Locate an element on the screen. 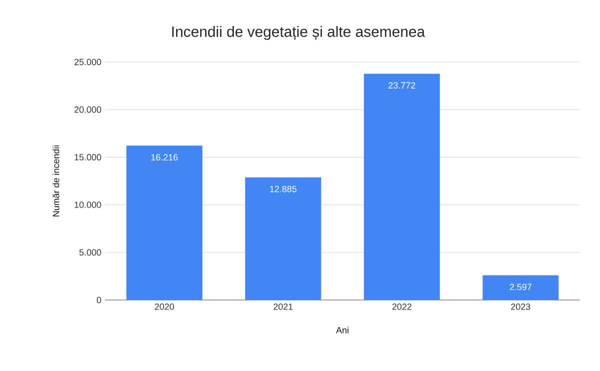 This screenshot has height=371, width=600. data-label: 2.597 is located at coordinates (521, 287).